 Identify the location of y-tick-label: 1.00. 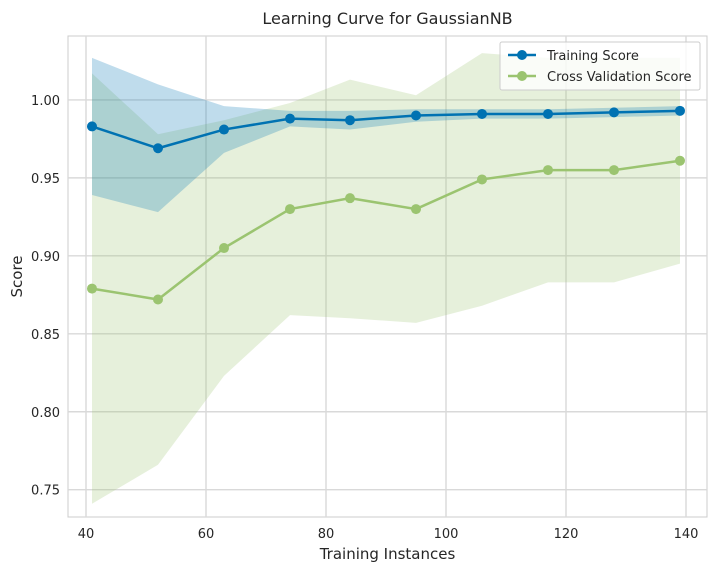
(45, 101).